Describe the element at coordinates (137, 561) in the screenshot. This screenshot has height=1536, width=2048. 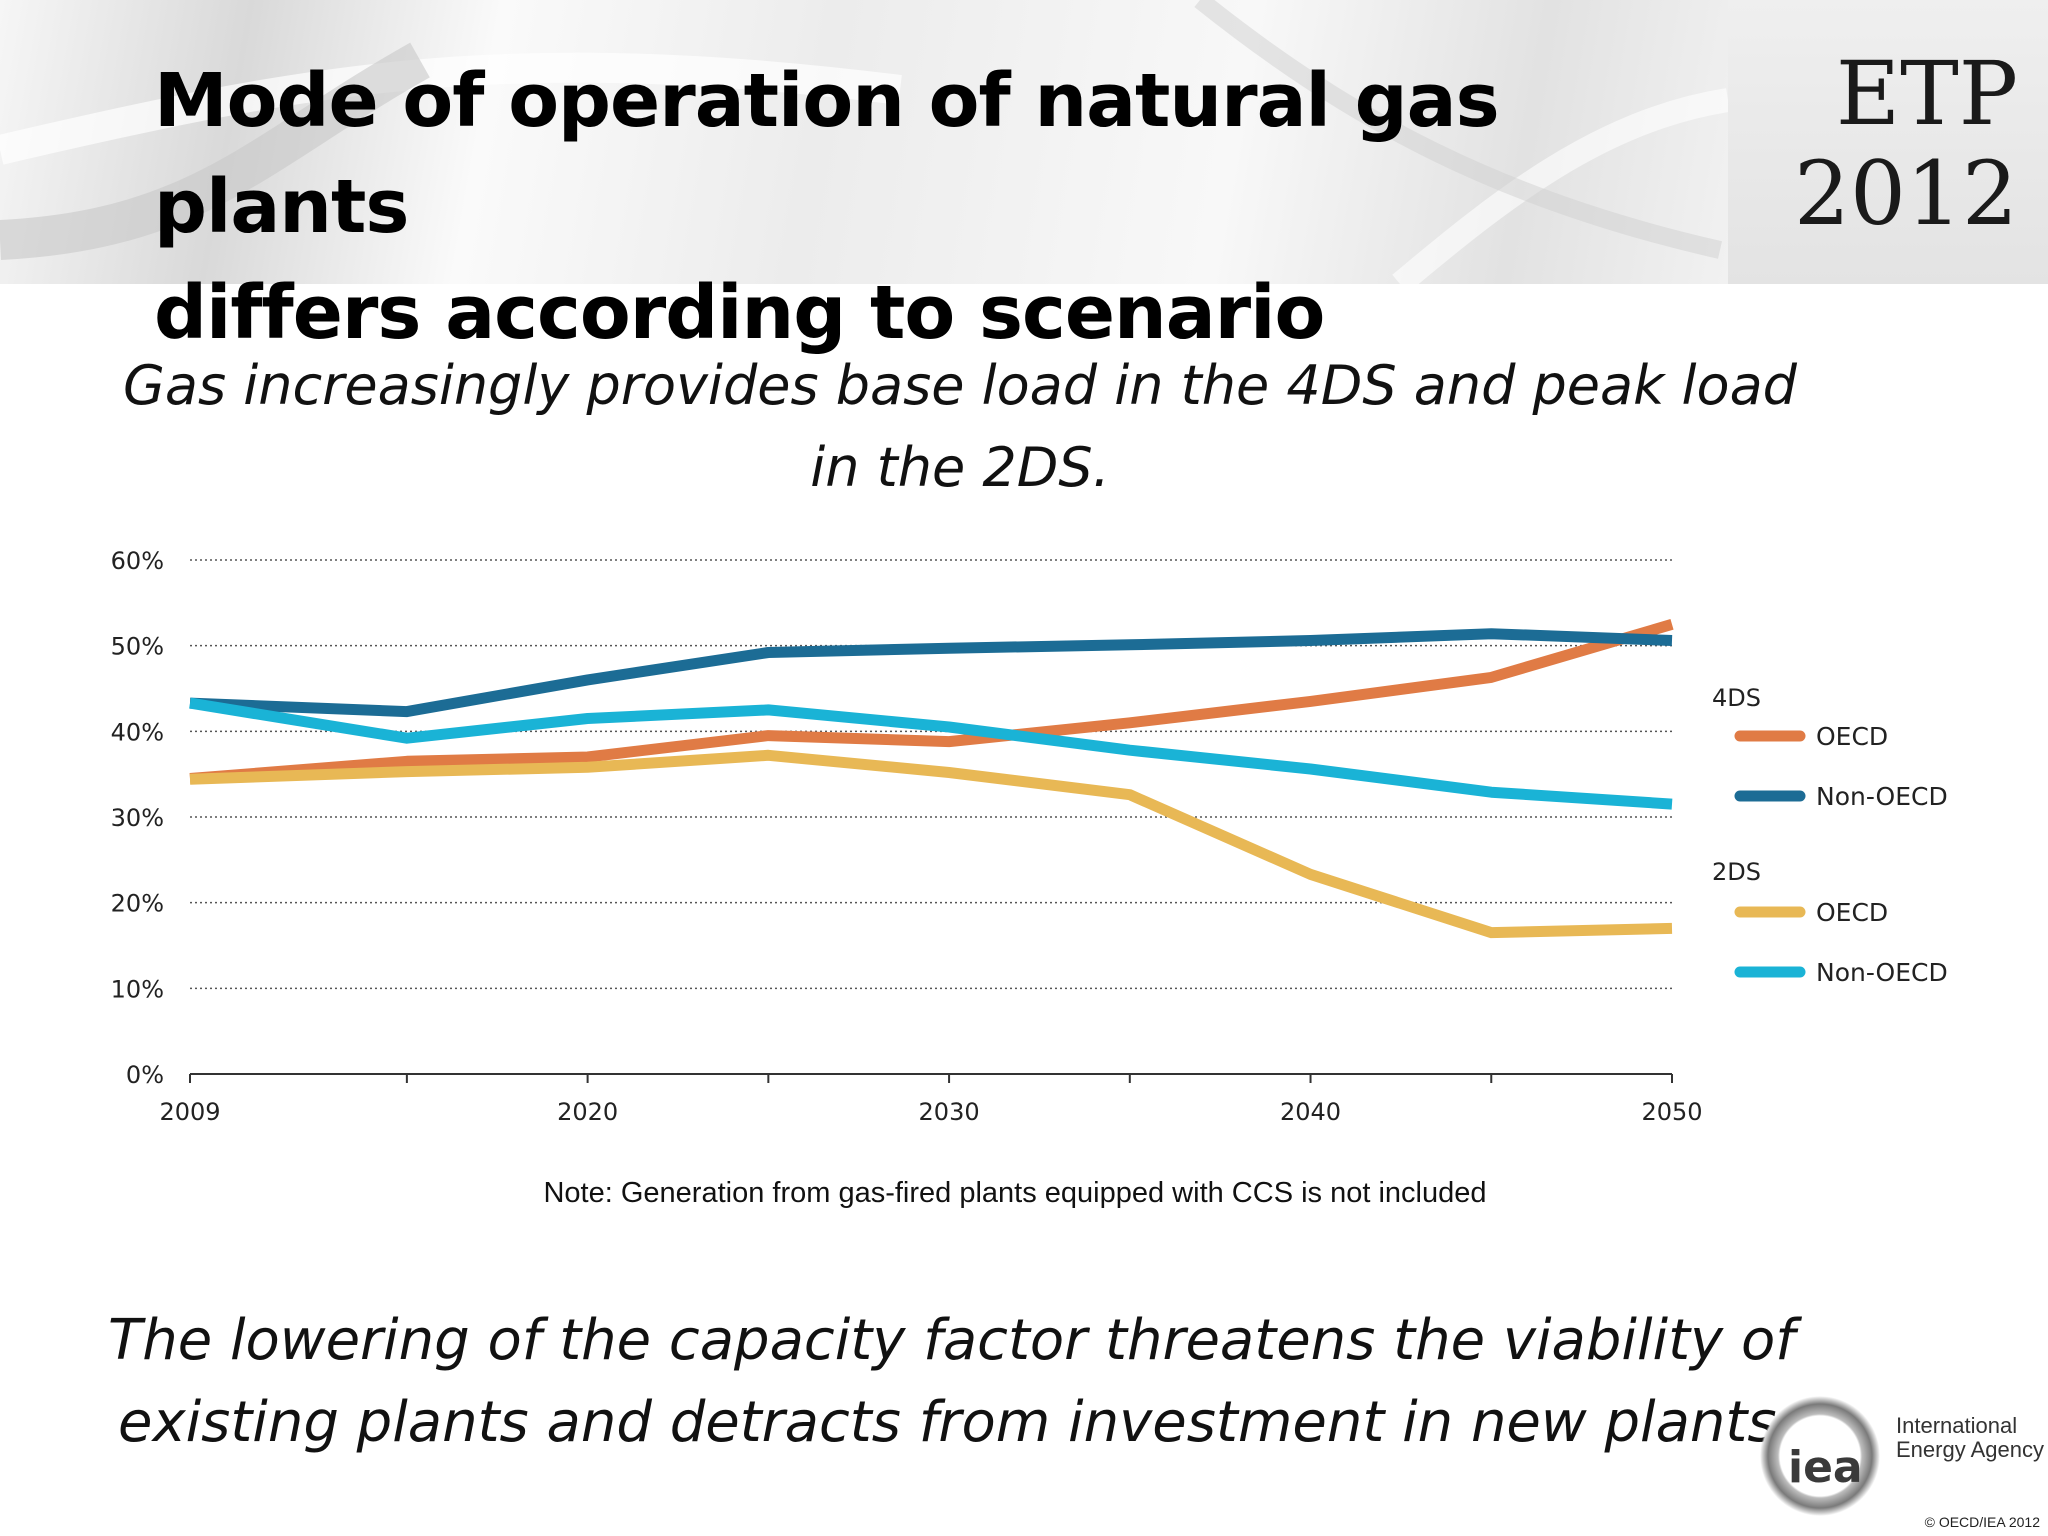
I see `y-tick-label: 60%` at that location.